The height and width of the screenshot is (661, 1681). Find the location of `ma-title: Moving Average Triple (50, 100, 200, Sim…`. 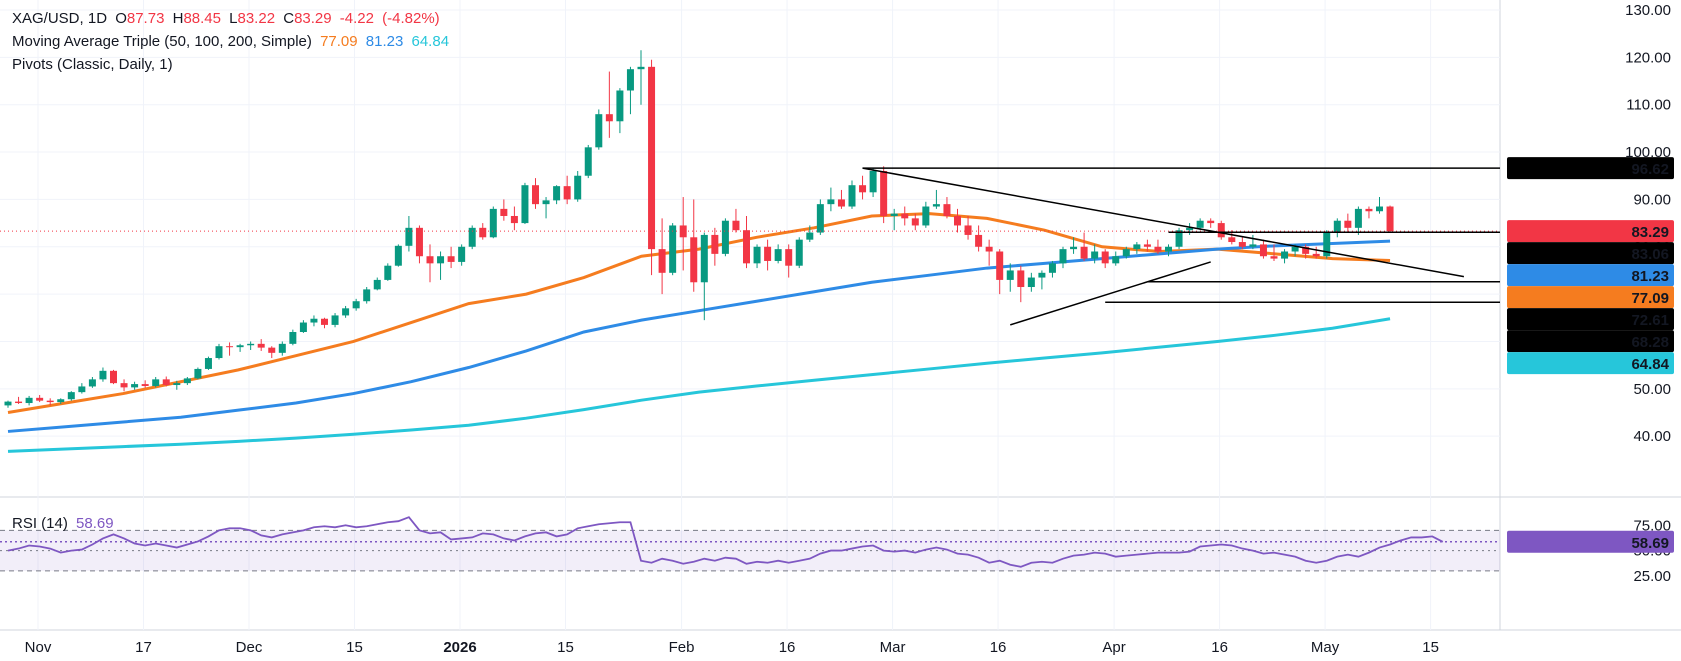

ma-title: Moving Average Triple (50, 100, 200, Sim… is located at coordinates (162, 41).